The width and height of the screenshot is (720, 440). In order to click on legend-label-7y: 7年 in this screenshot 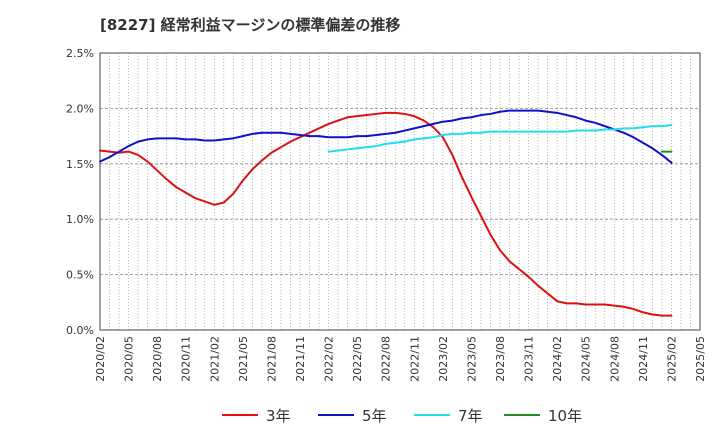, I will do `click(470, 416)`.